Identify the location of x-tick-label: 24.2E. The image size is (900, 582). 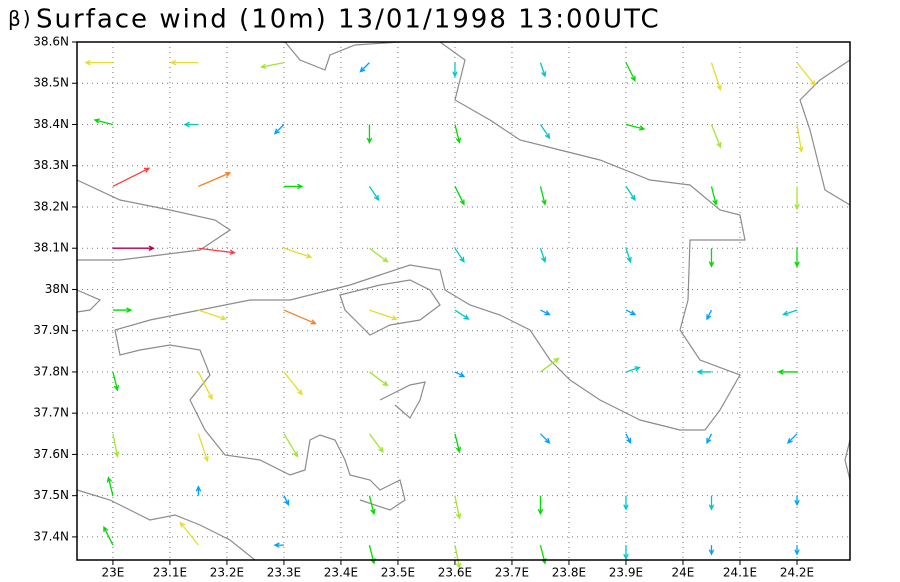
(797, 573).